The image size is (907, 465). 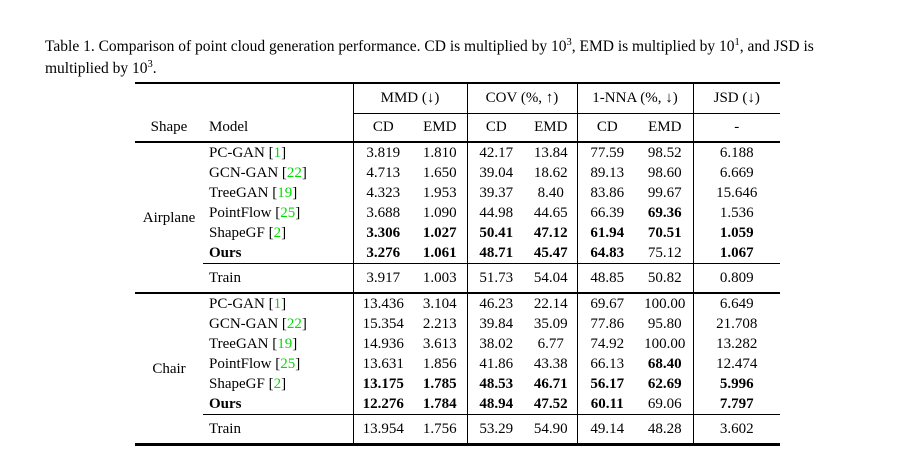 What do you see at coordinates (606, 173) in the screenshot?
I see `metric-value: 89.13` at bounding box center [606, 173].